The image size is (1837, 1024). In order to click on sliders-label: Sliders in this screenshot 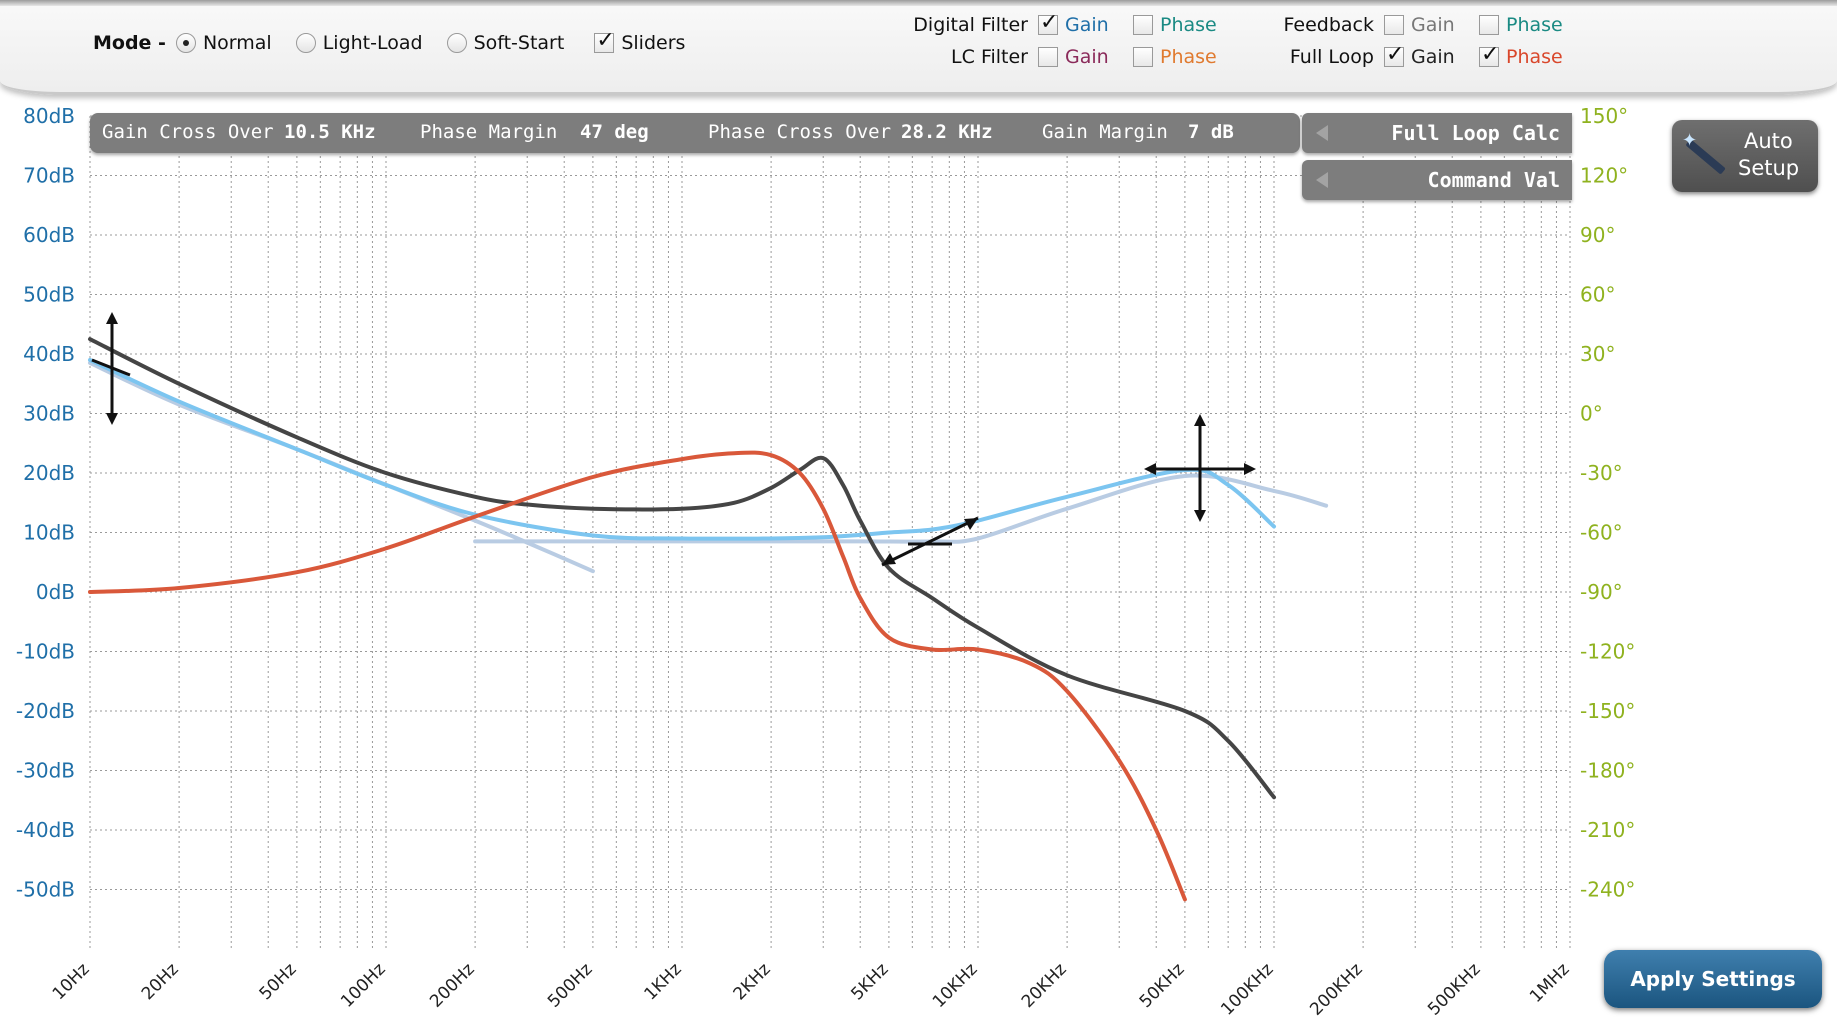, I will do `click(653, 43)`.